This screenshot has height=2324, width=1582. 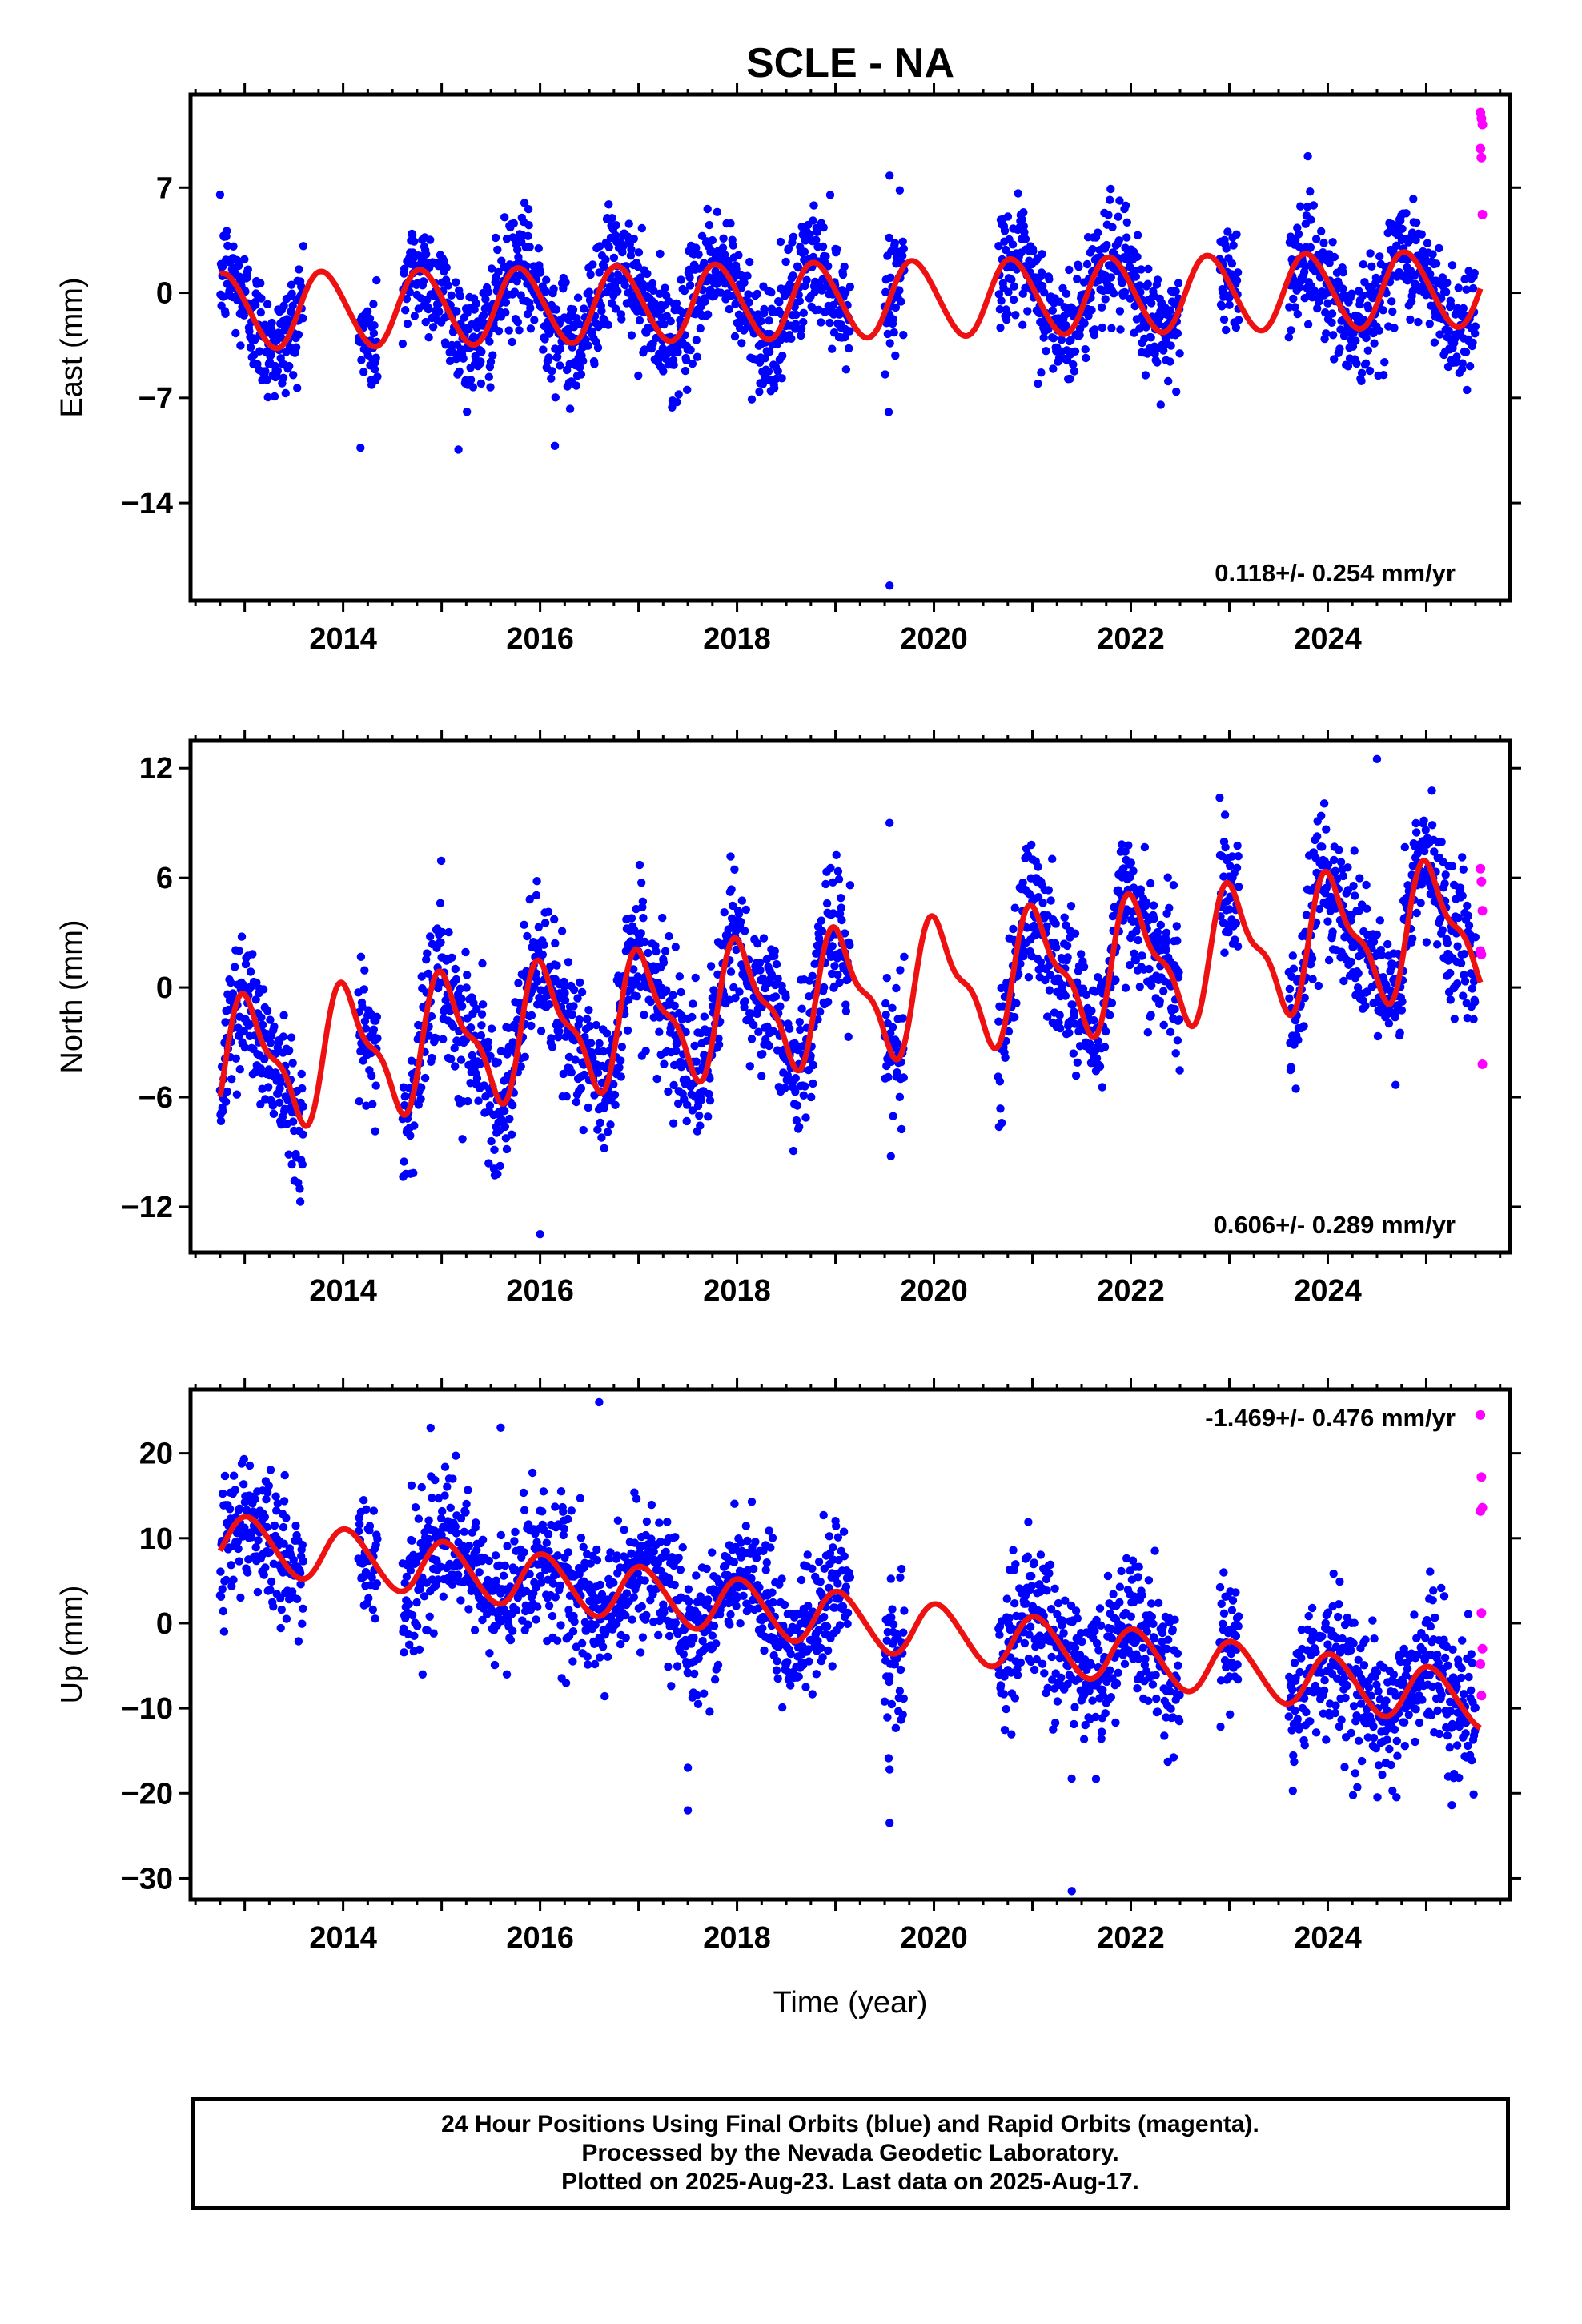 What do you see at coordinates (890, 175) in the screenshot?
I see `outlier-point` at bounding box center [890, 175].